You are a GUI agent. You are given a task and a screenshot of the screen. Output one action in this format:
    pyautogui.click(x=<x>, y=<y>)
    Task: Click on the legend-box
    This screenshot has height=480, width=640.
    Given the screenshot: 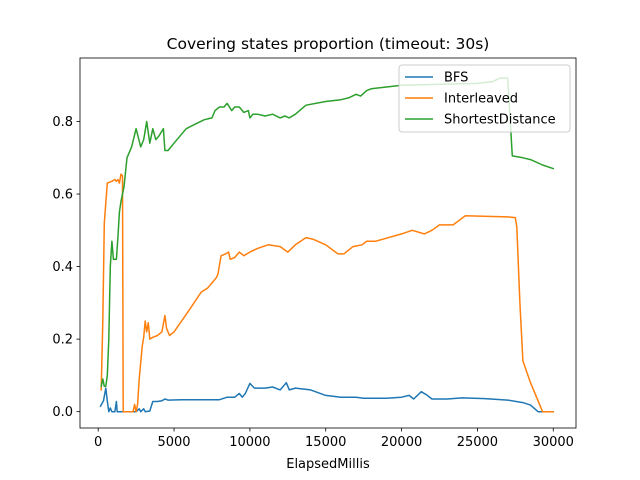 What is the action you would take?
    pyautogui.click(x=484, y=98)
    